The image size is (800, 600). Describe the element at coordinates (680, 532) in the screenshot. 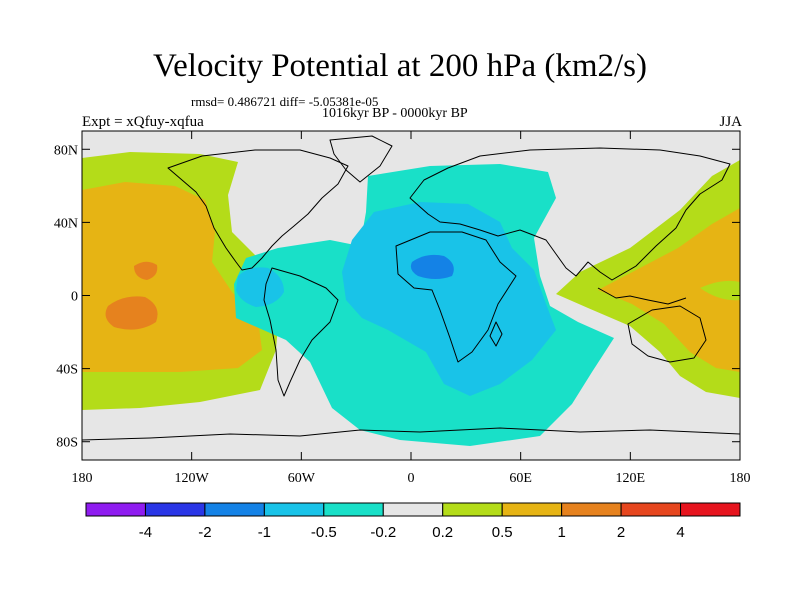

I see `colorbar-label: 4` at that location.